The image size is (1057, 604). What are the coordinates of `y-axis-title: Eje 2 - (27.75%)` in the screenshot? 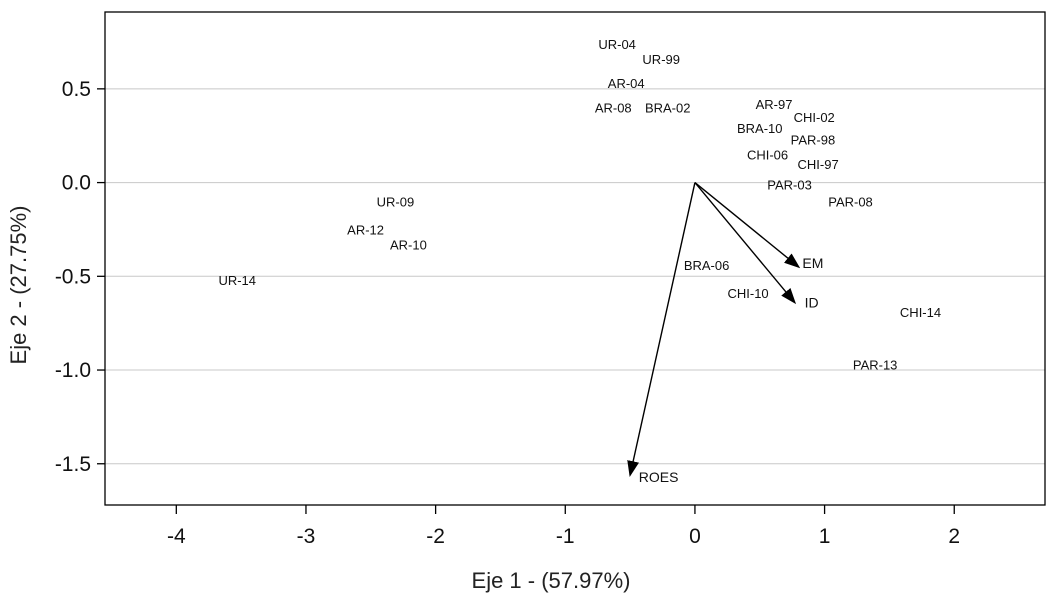 It's located at (18, 285).